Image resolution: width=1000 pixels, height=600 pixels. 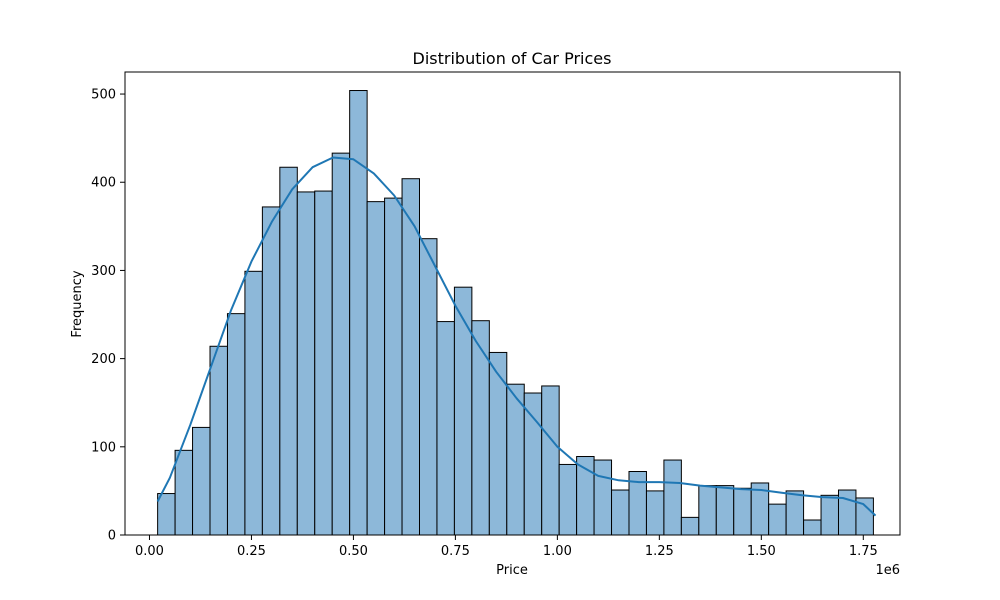 I want to click on x-axis-label: Price, so click(x=512, y=570).